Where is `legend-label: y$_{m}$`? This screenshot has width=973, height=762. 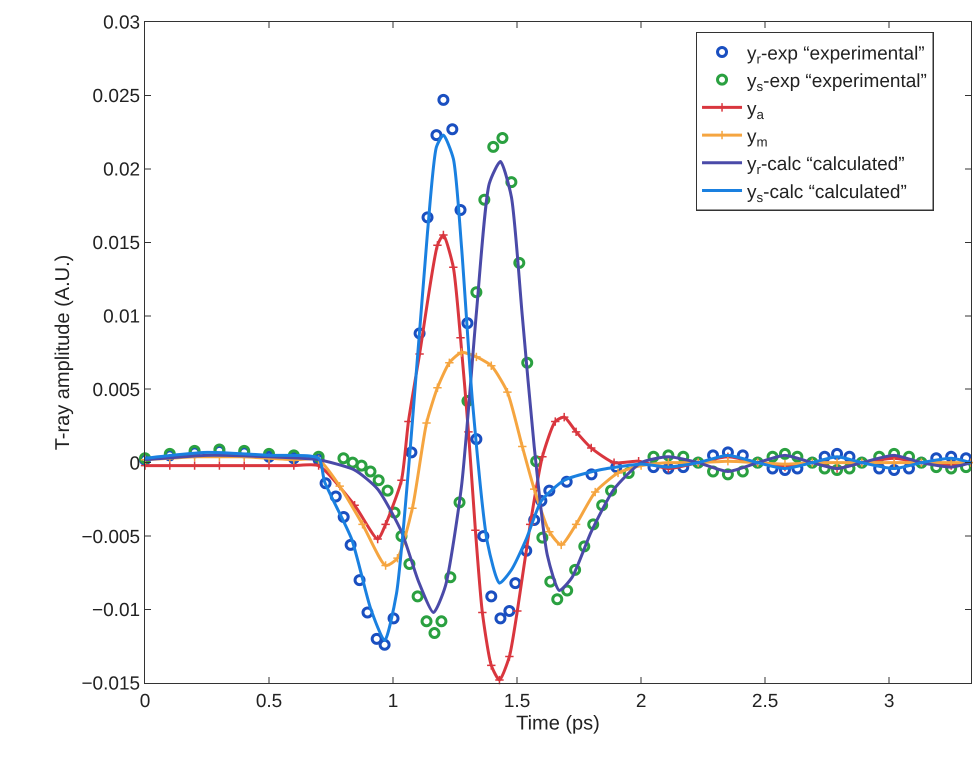
legend-label: y$_{m}$ is located at coordinates (757, 138).